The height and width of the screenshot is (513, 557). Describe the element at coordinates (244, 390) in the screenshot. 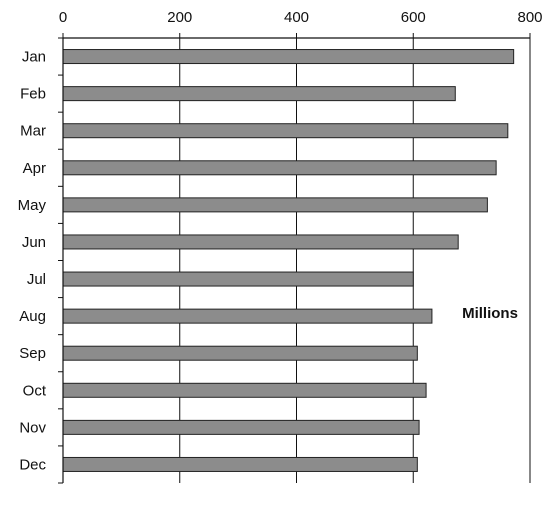

I see `bar-oct` at that location.